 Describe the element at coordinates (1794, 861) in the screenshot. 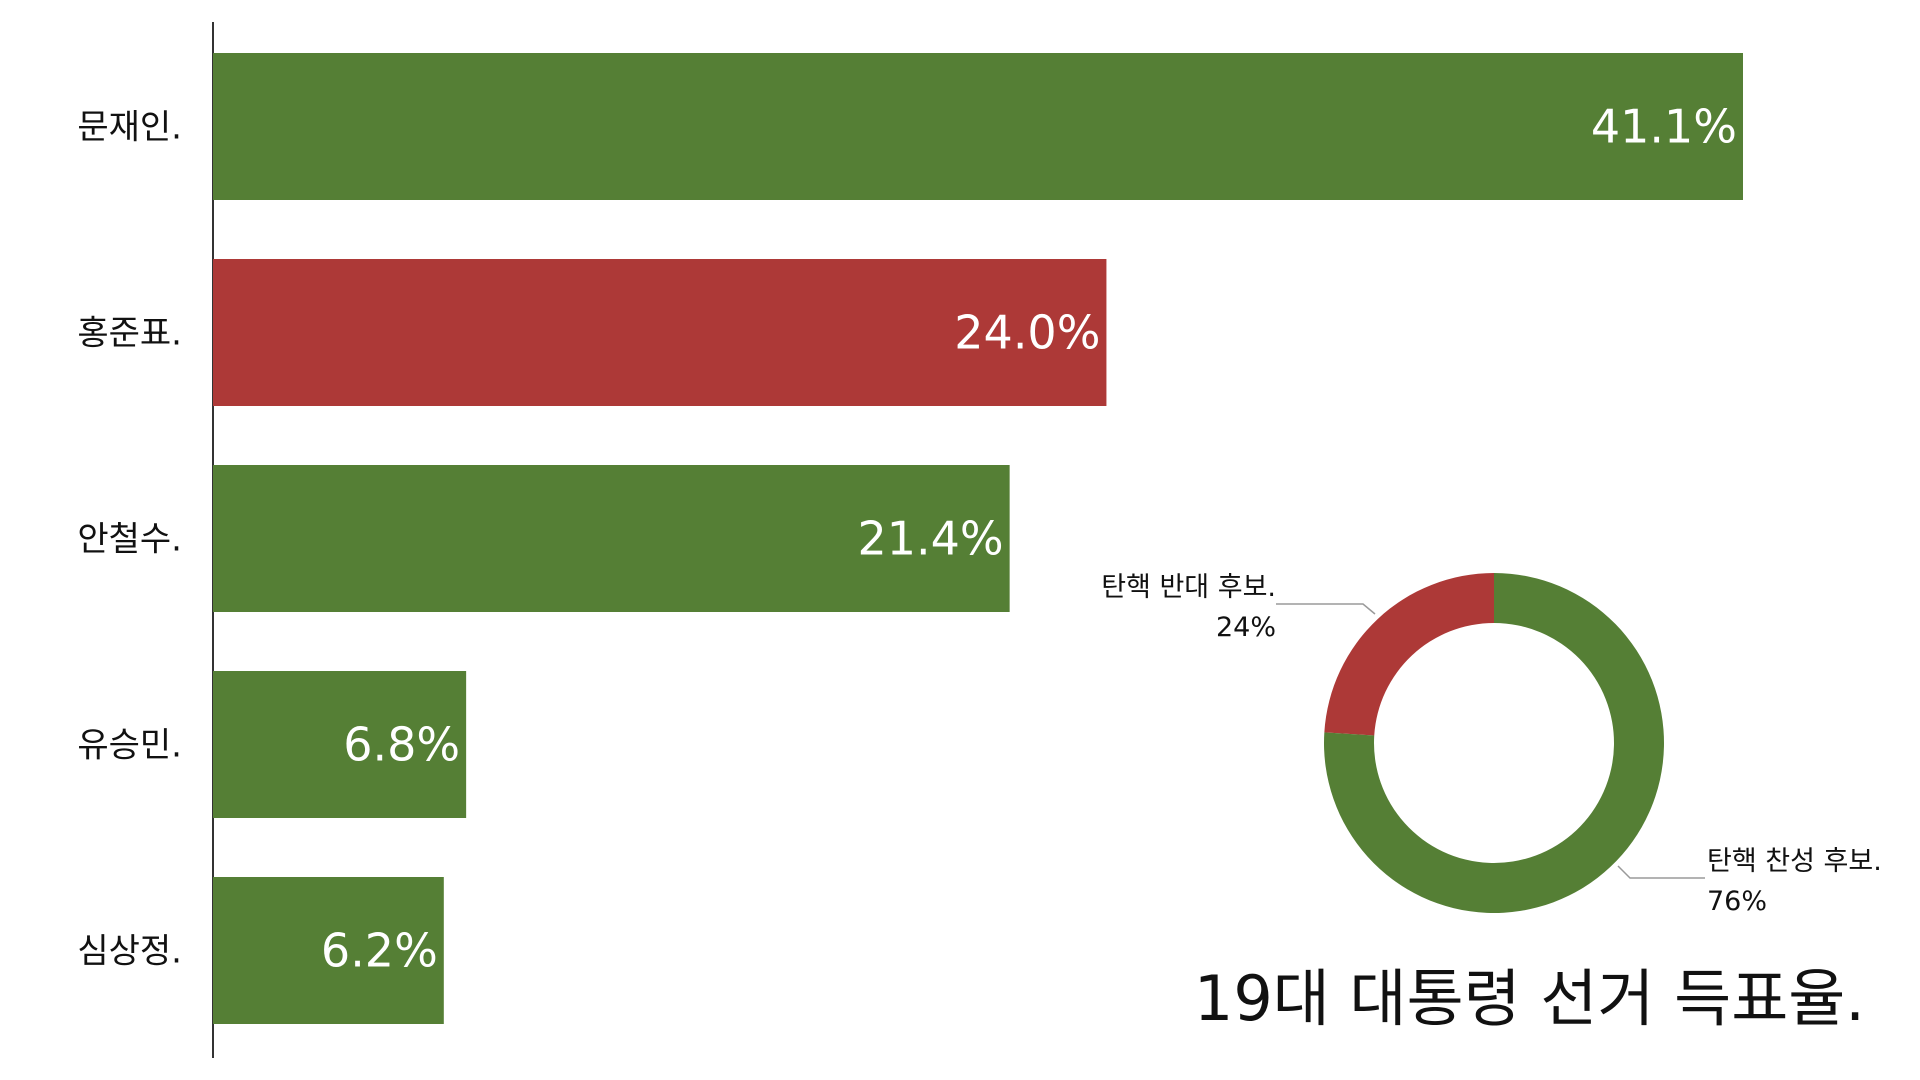

I see `slice-label: 탄핵 찬성 후보.` at that location.